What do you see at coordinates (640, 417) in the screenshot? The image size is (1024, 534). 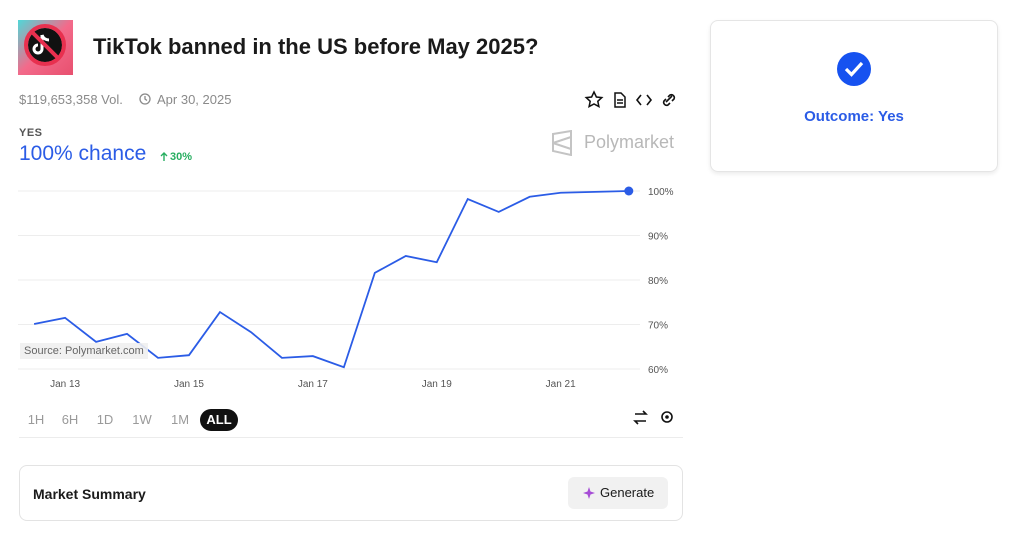 I see `swap-icon` at bounding box center [640, 417].